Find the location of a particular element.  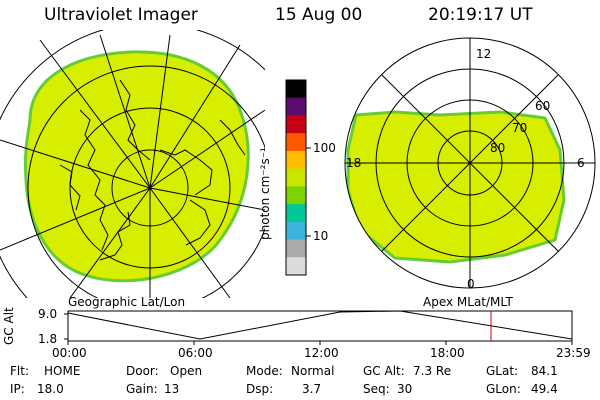

colorbar-tick-100: 100 is located at coordinates (324, 148).